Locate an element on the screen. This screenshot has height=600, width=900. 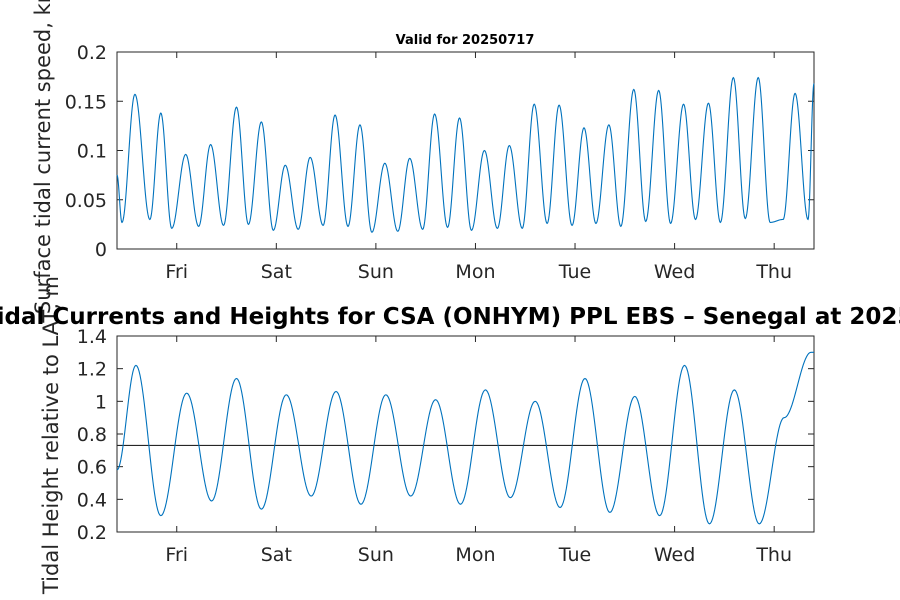
current-xtick-label: Fri is located at coordinates (176, 272).